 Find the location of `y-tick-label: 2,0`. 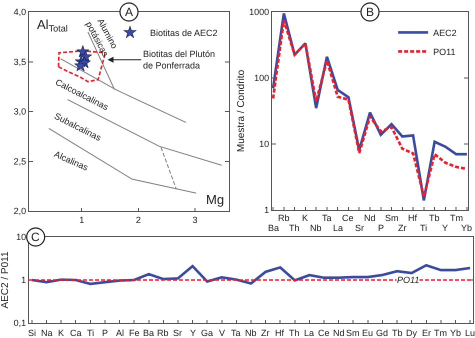

y-tick-label: 2,0 is located at coordinates (20, 211).